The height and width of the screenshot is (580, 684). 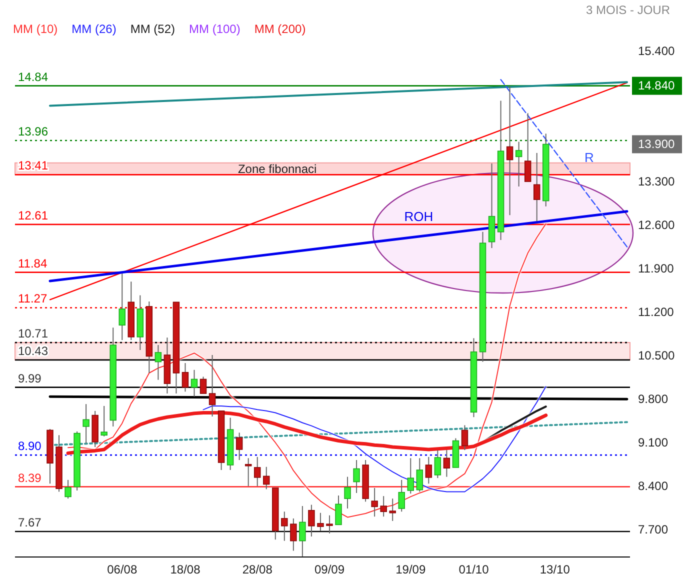 What do you see at coordinates (153, 29) in the screenshot?
I see `text: MM (52)` at bounding box center [153, 29].